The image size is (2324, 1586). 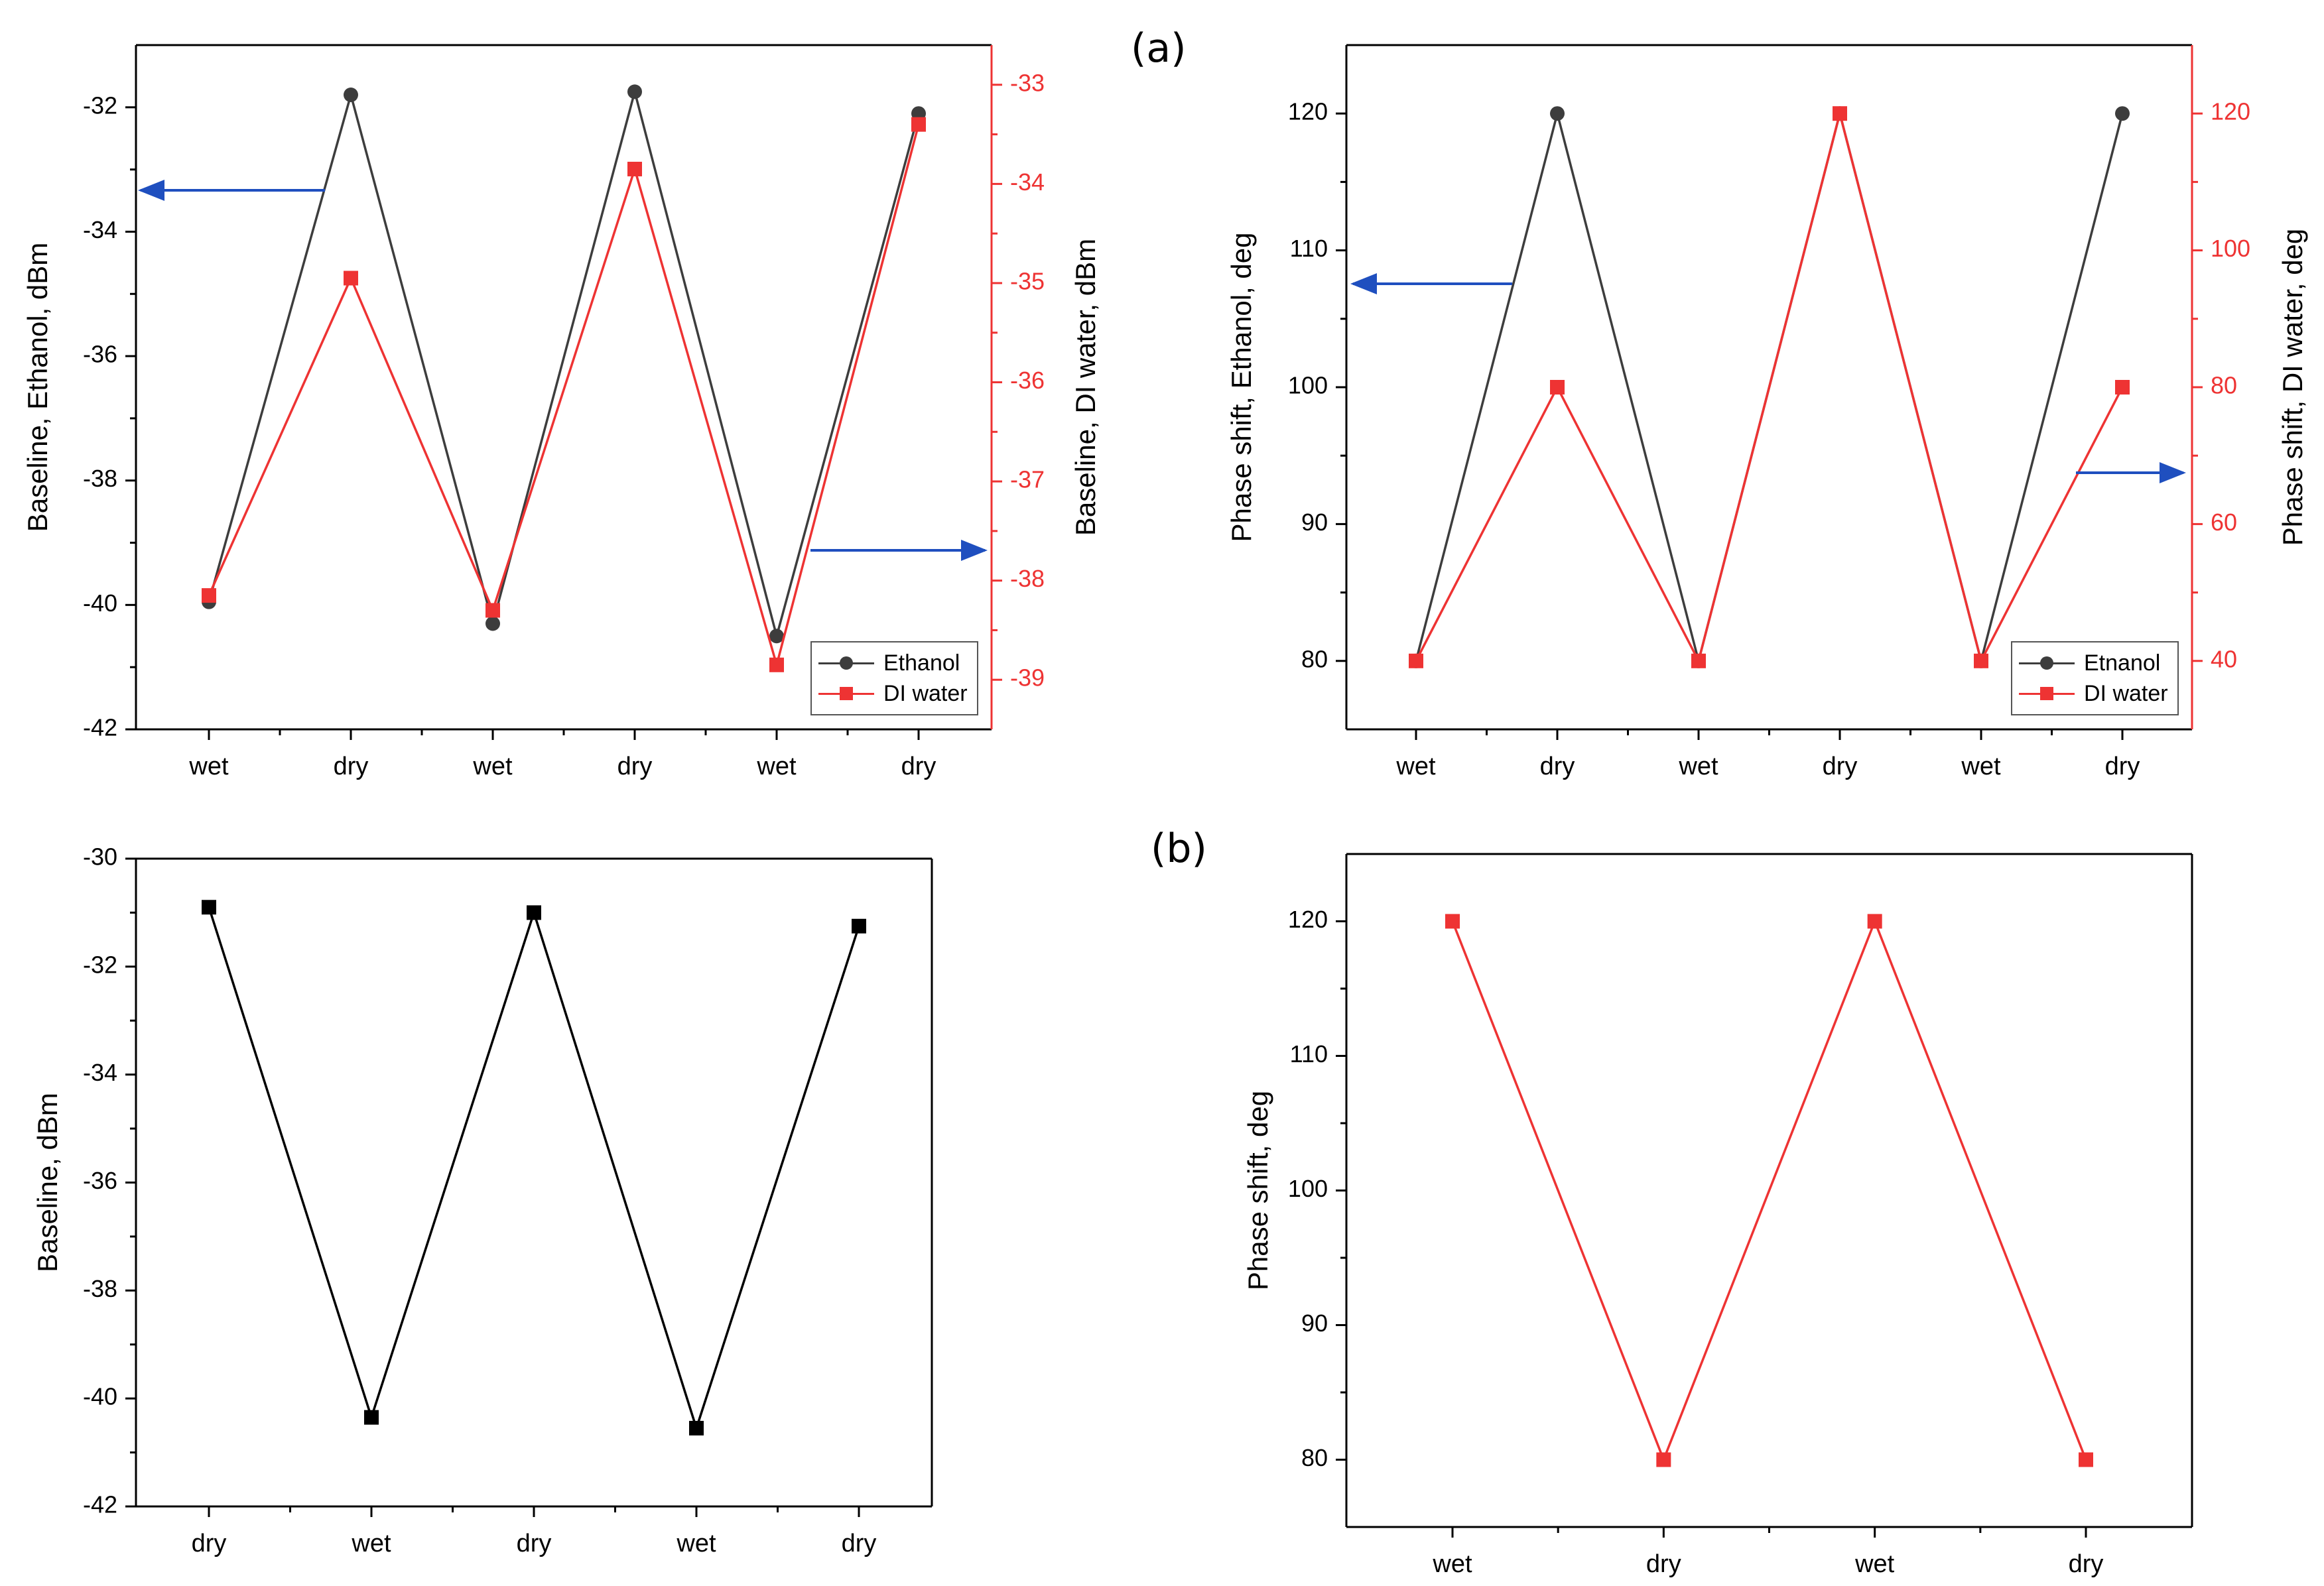 What do you see at coordinates (208, 766) in the screenshot?
I see `x-tick-label-top-left-0: wet` at bounding box center [208, 766].